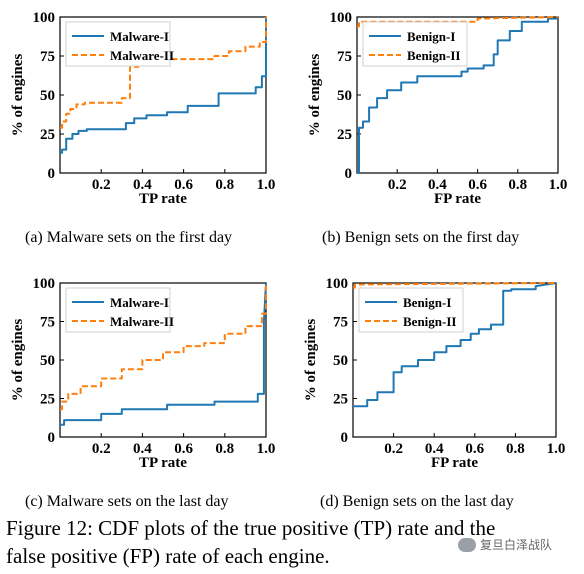 This screenshot has height=574, width=584. What do you see at coordinates (420, 237) in the screenshot?
I see `subcaption: (b) Benign sets on the first day` at bounding box center [420, 237].